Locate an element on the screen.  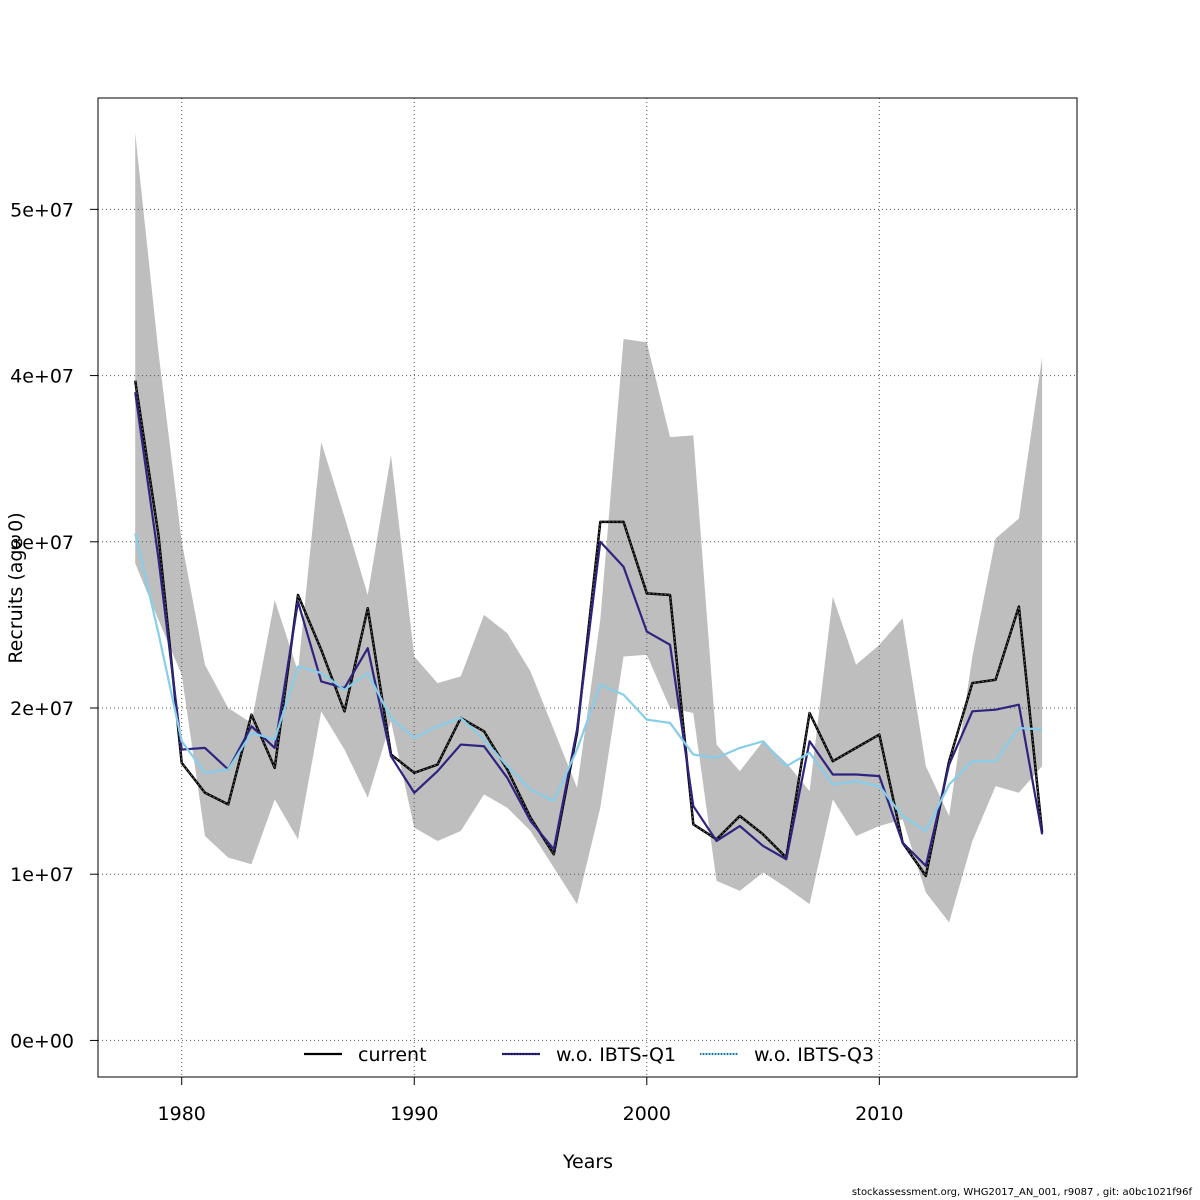
y-tick-label: 4e+07 is located at coordinates (42, 377).